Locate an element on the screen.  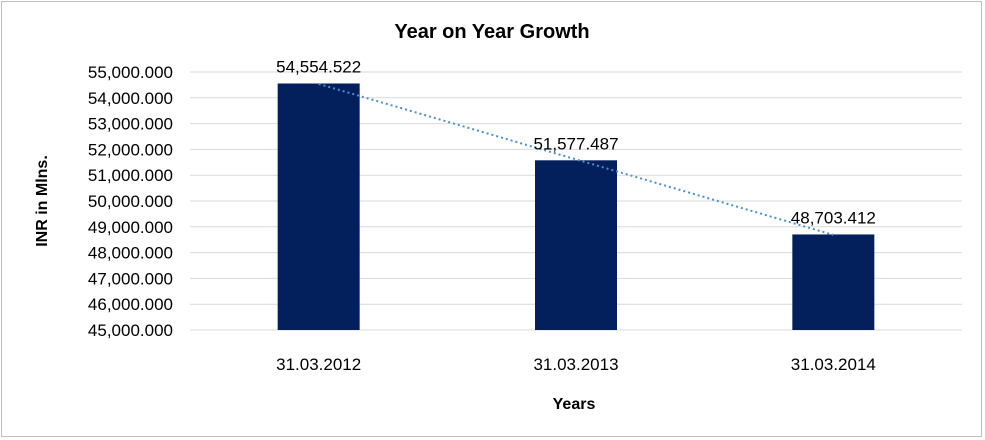
y-tick-label: 51,000.000 is located at coordinates (130, 175).